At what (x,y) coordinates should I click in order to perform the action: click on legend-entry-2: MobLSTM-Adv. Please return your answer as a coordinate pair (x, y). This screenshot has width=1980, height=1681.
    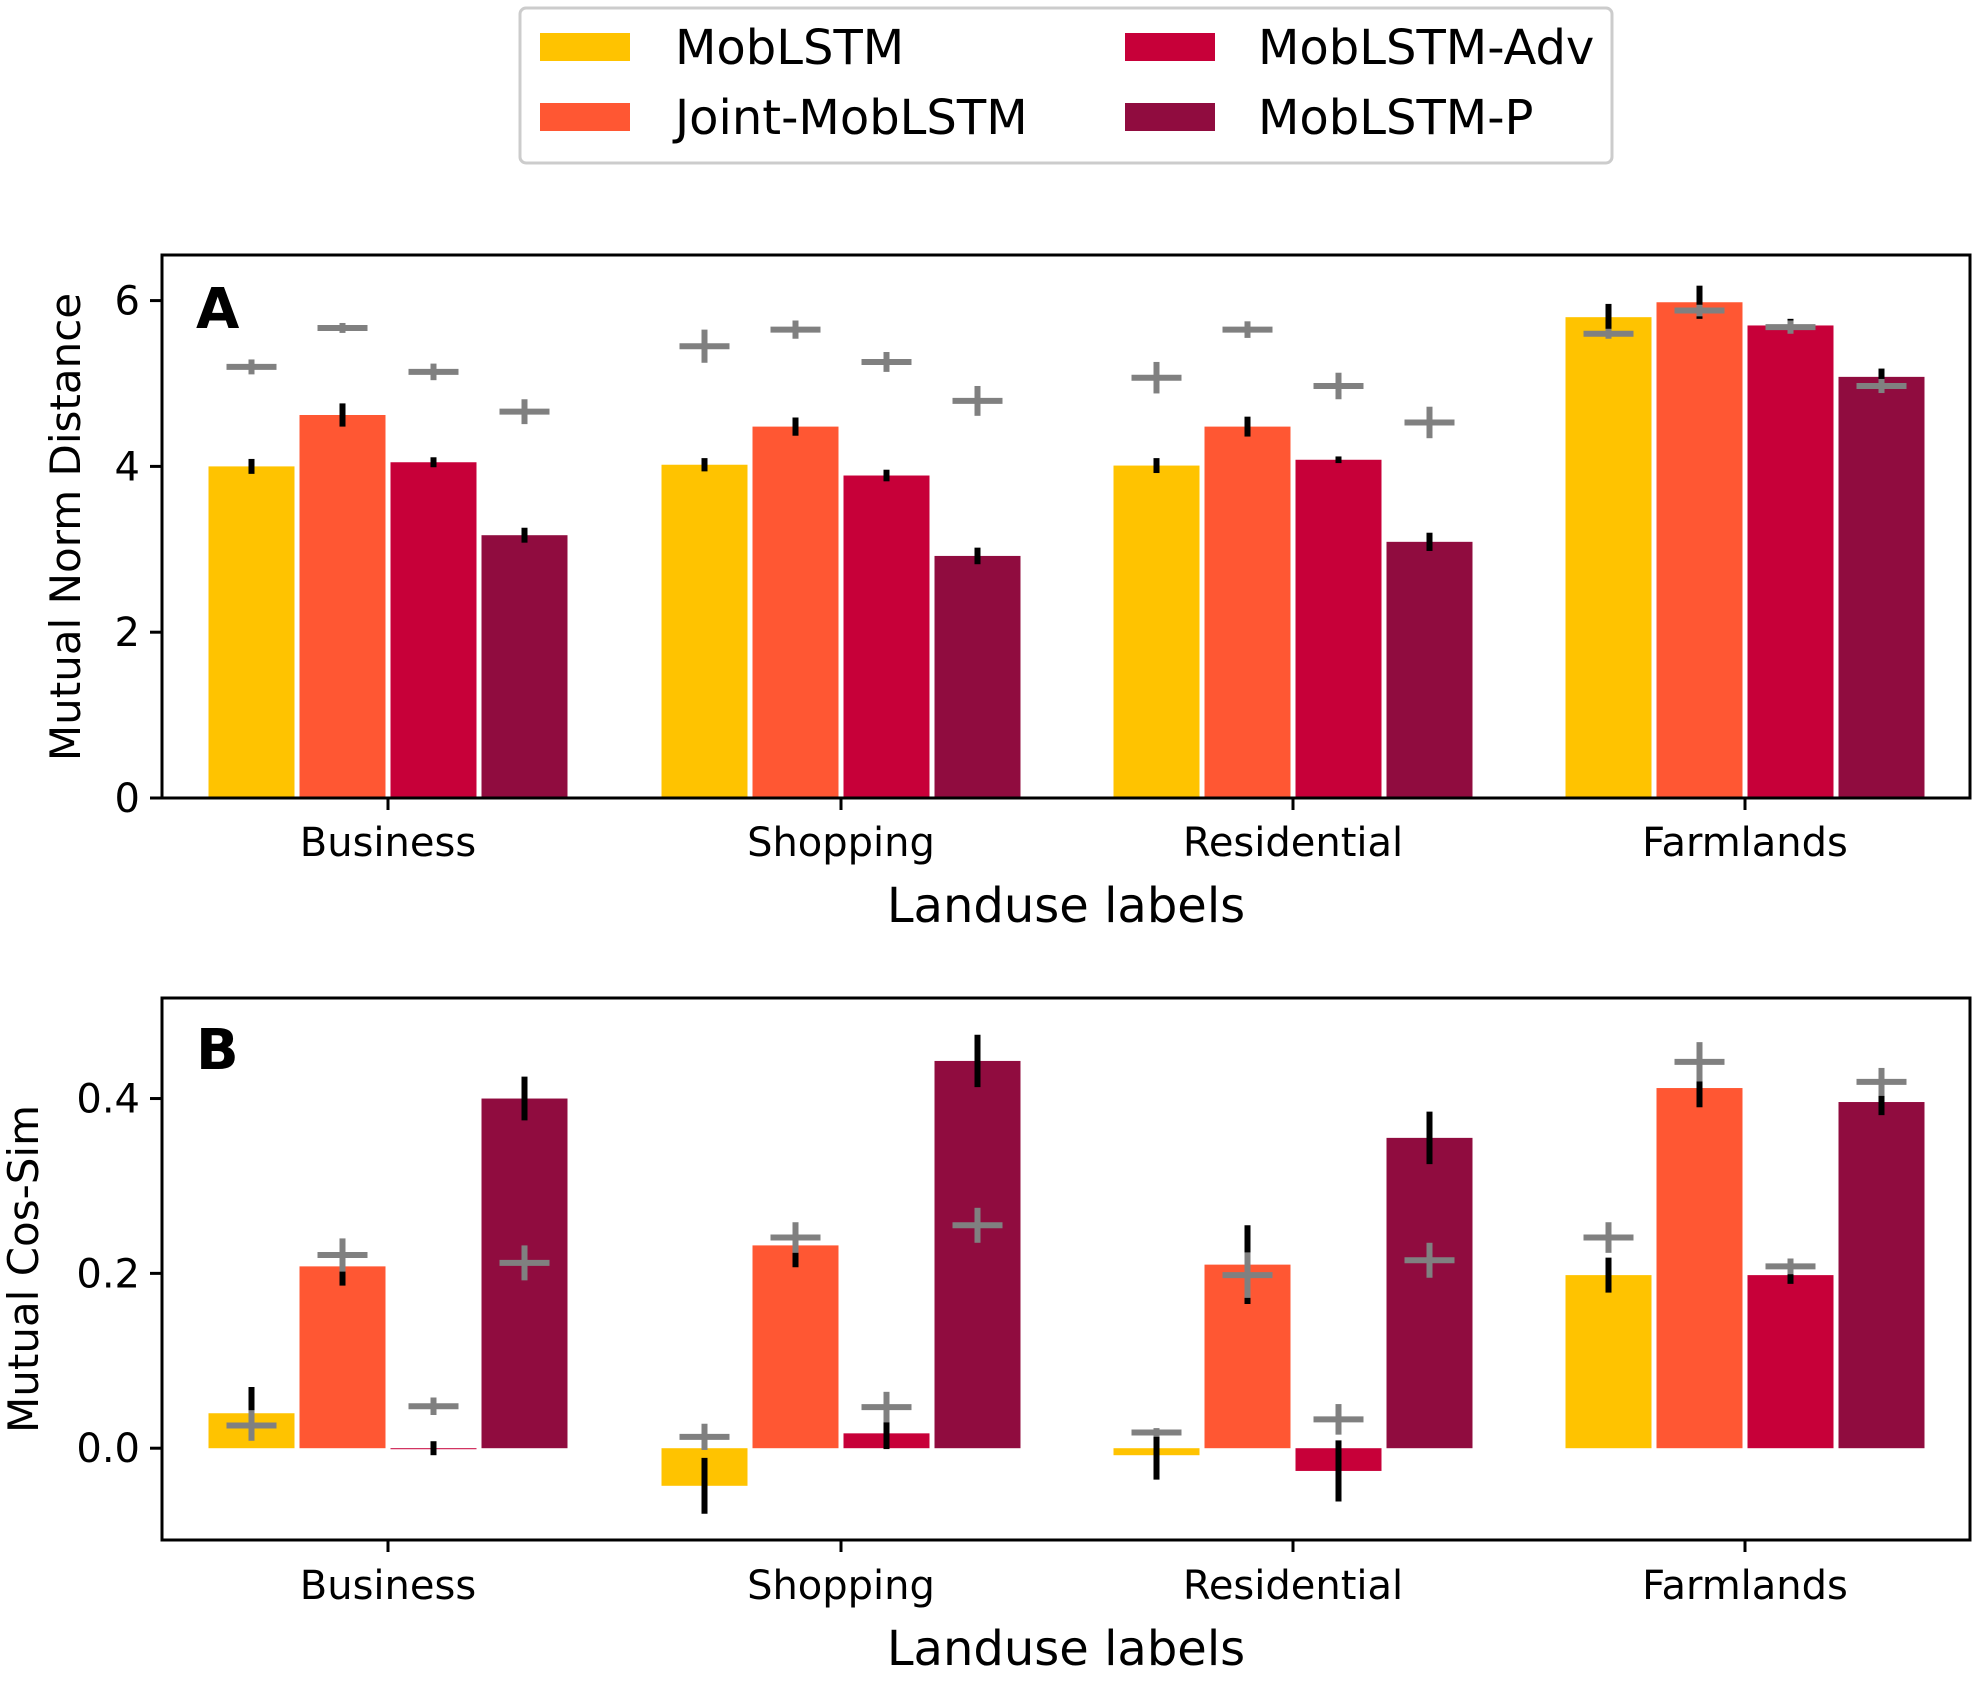
    Looking at the image, I should click on (1359, 48).